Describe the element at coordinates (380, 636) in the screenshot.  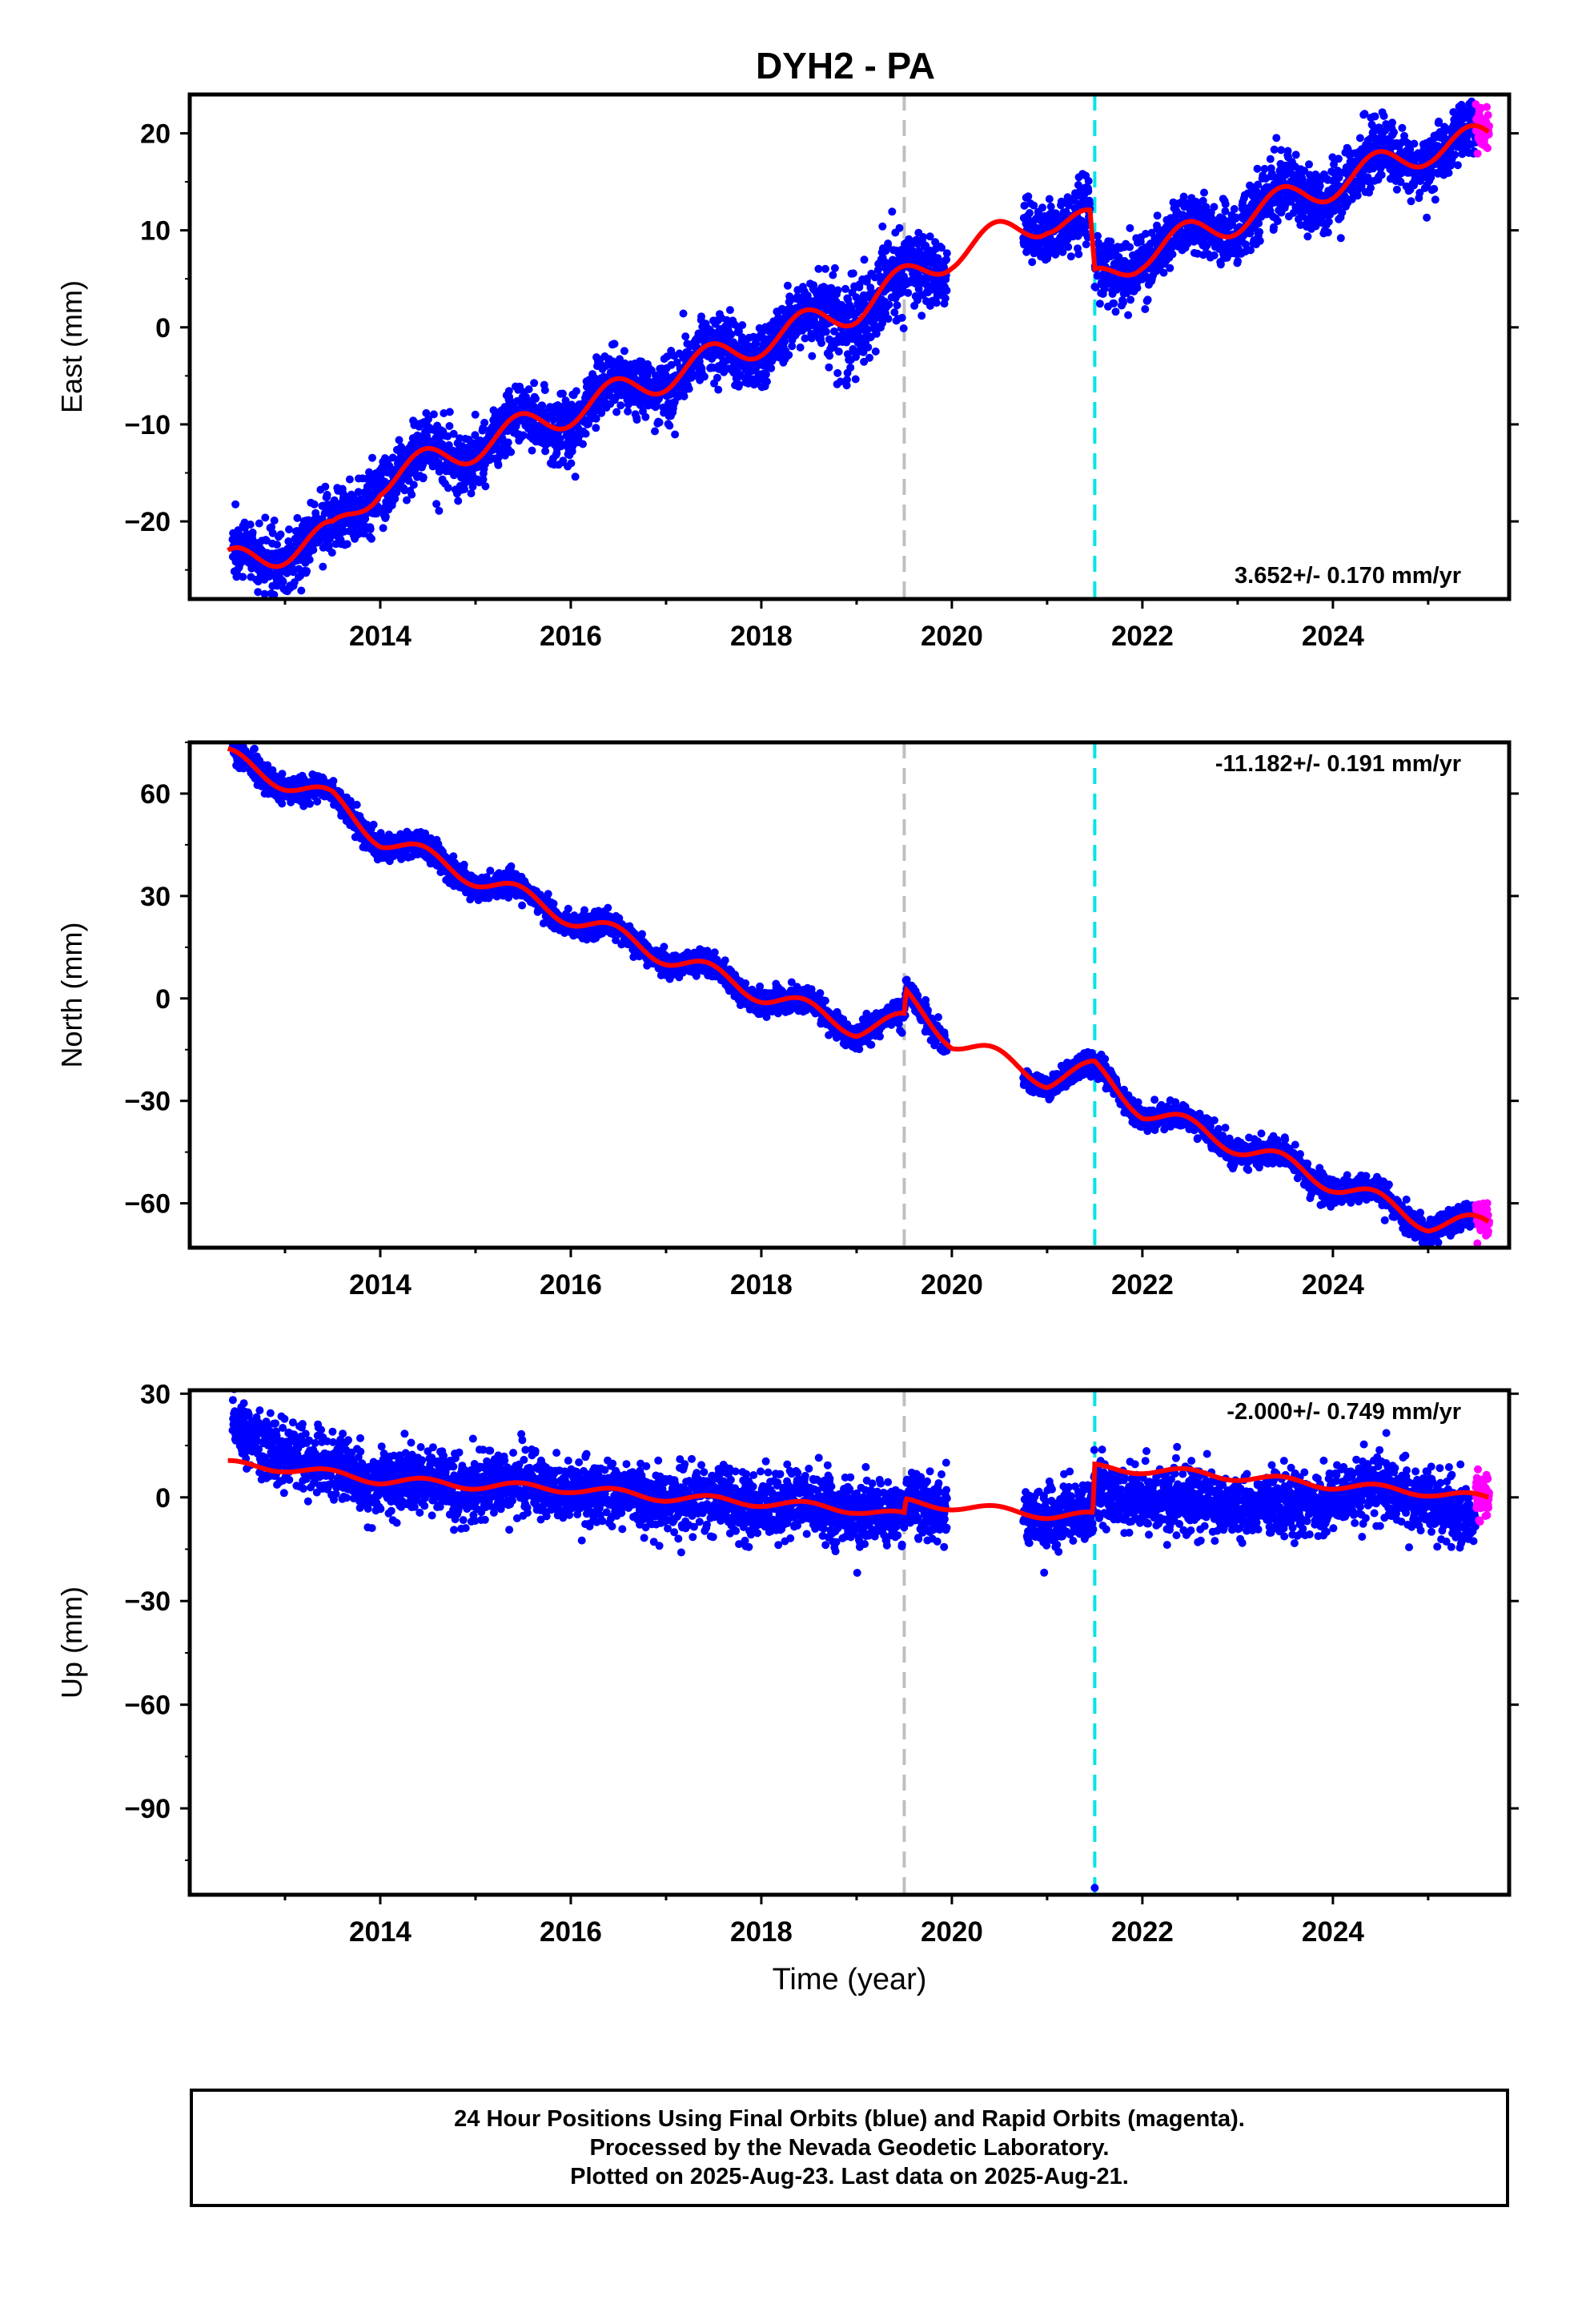
I see `east-xtick-label: 2014` at that location.